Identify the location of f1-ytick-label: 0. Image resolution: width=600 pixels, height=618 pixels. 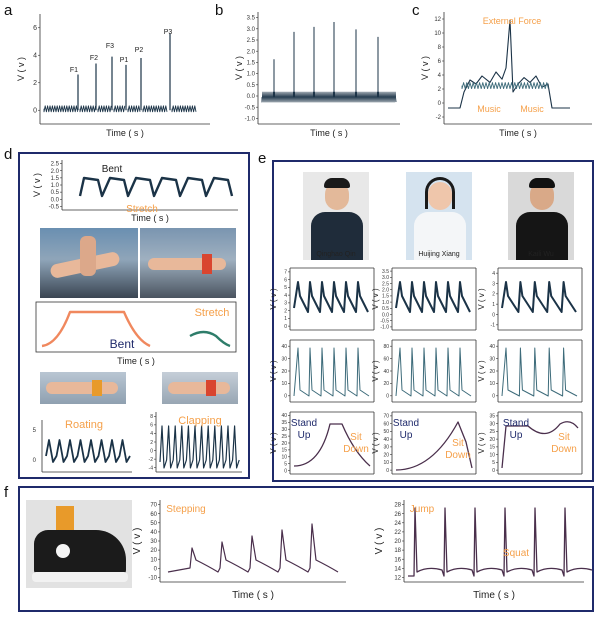
(156, 569).